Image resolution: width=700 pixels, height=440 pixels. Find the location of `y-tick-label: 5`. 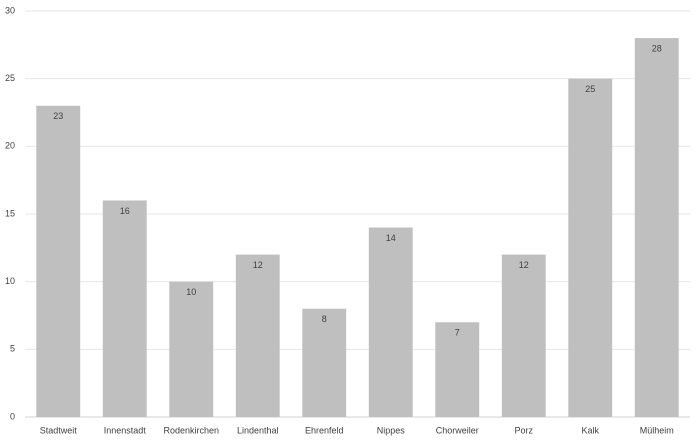

y-tick-label: 5 is located at coordinates (12, 349).